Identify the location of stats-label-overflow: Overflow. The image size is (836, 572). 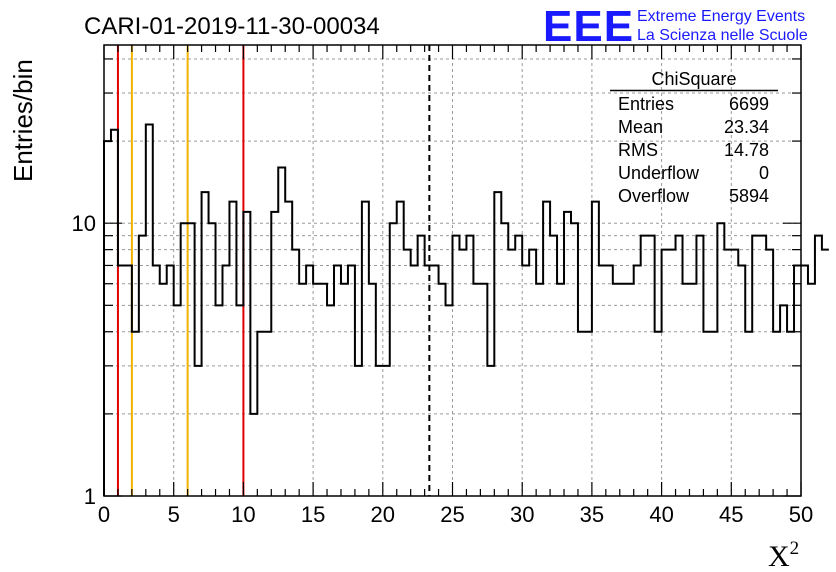
(654, 196).